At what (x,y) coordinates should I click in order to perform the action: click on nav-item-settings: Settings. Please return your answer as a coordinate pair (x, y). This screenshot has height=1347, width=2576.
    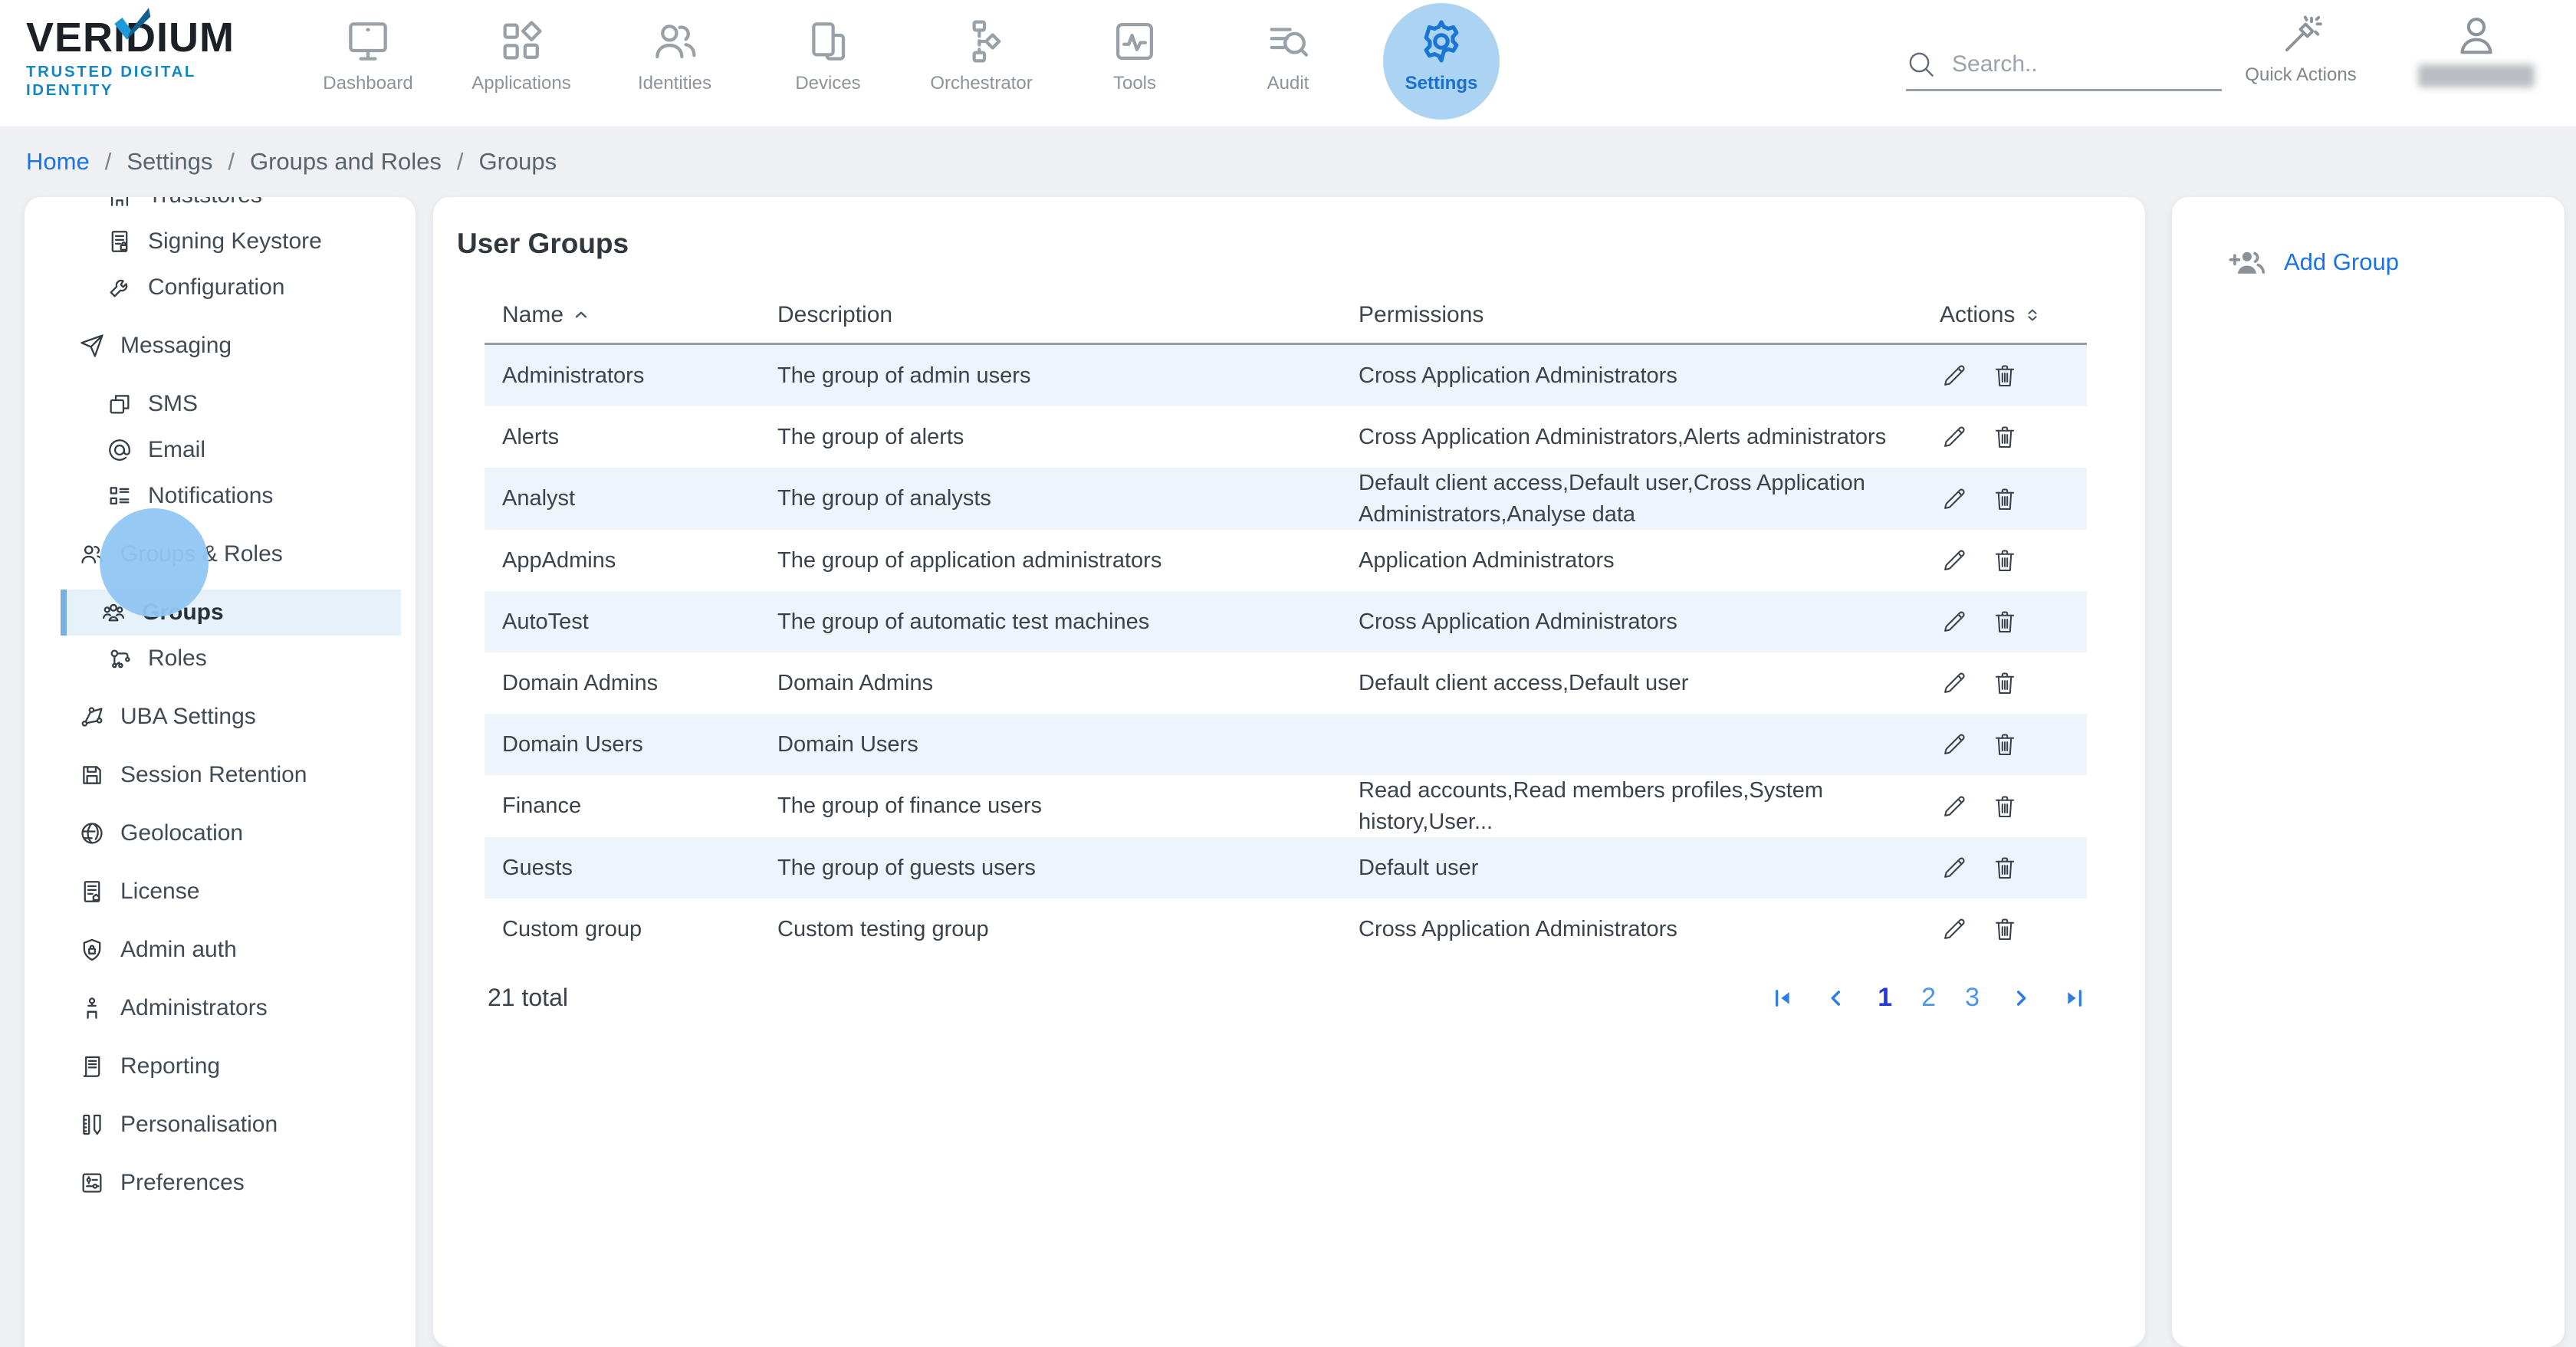
    Looking at the image, I should click on (1441, 63).